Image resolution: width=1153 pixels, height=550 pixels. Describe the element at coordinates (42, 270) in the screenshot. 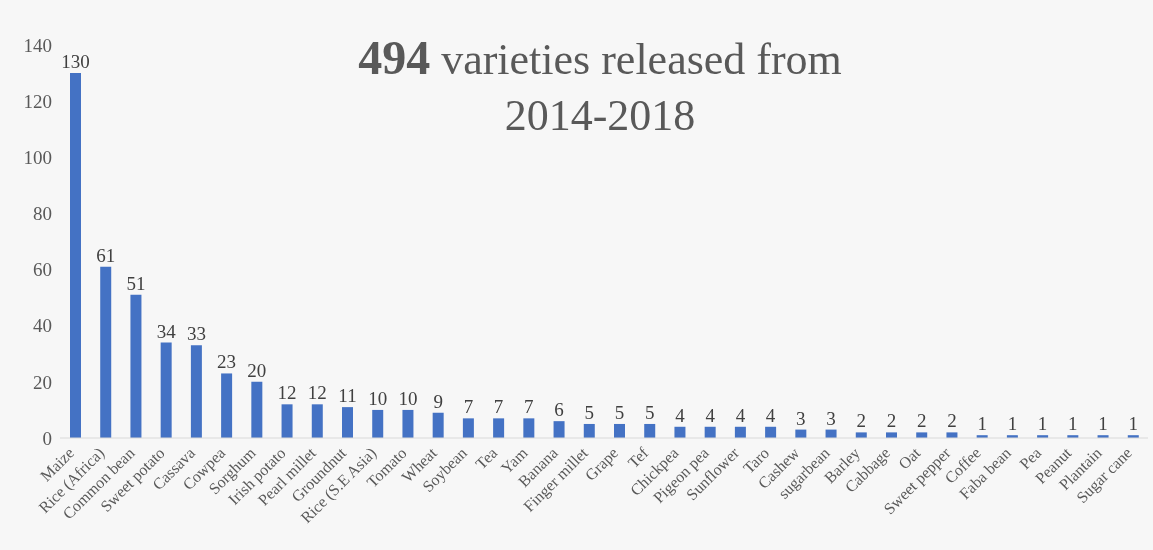

I see `y-tick-label: 60` at that location.